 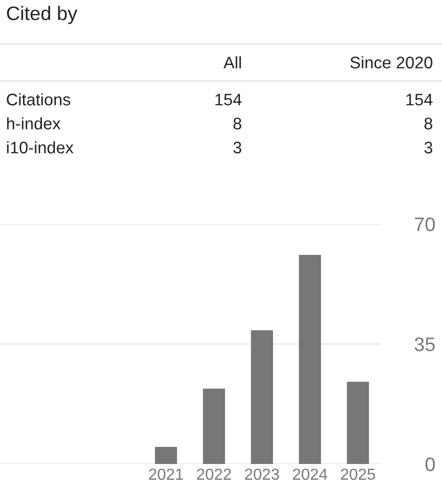 I want to click on y-tick-label: 0, so click(x=430, y=464).